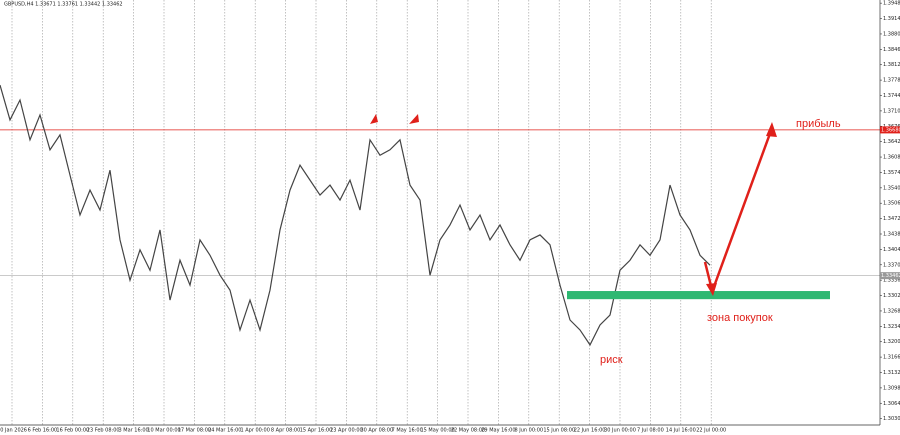  What do you see at coordinates (437, 431) in the screenshot?
I see `x-tick-label: 15 May 00:00` at bounding box center [437, 431].